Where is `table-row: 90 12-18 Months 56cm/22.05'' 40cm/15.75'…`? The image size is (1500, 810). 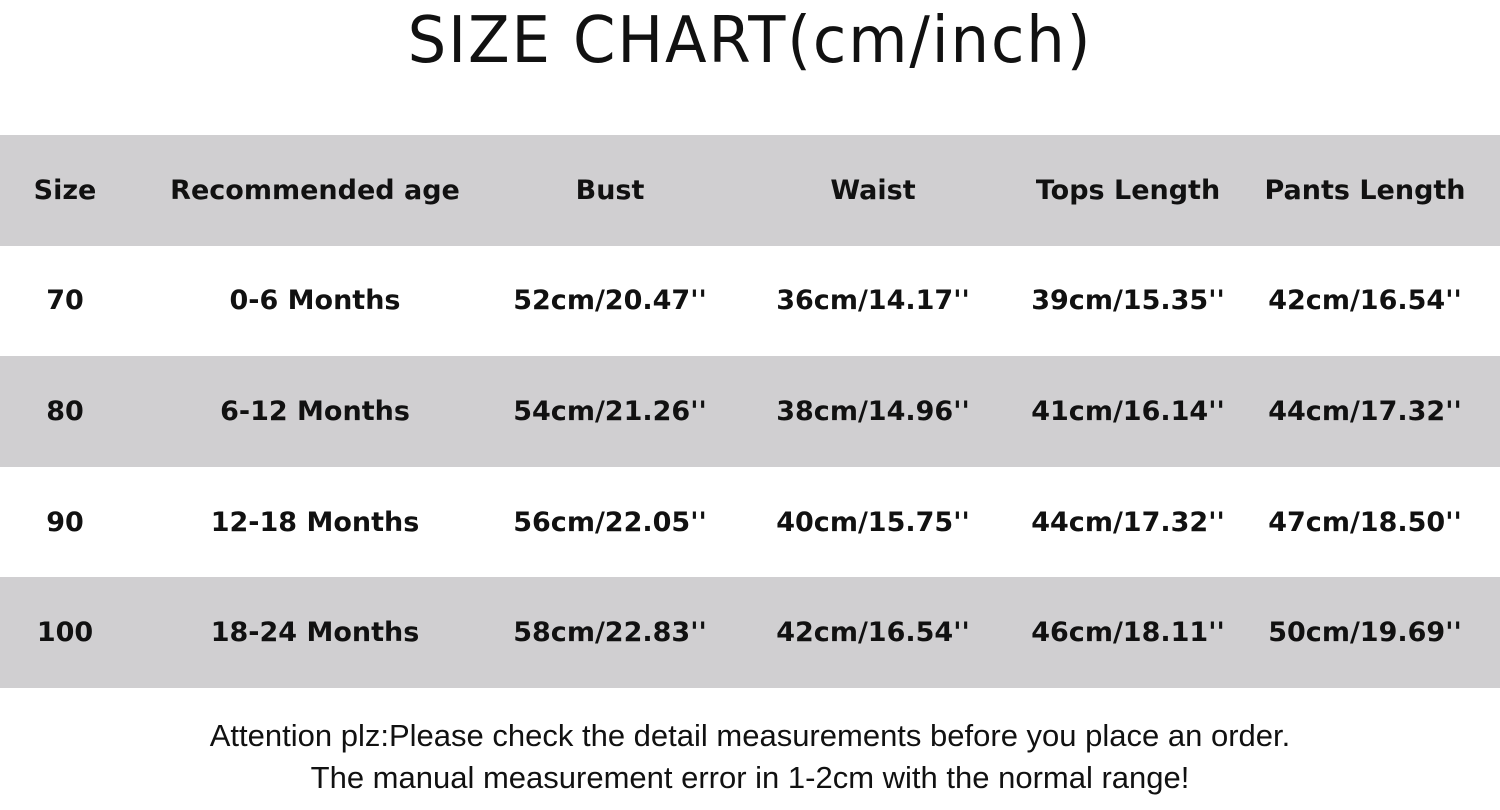
table-row: 90 12-18 Months 56cm/22.05'' 40cm/15.75'… is located at coordinates (750, 522).